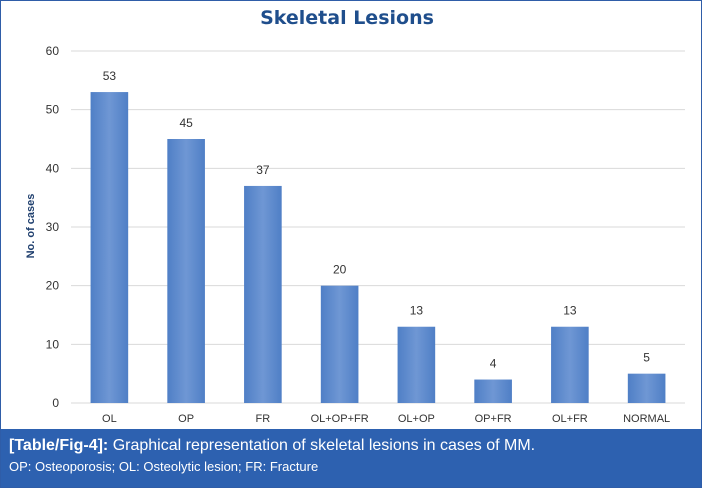 The width and height of the screenshot is (702, 488). What do you see at coordinates (55, 403) in the screenshot?
I see `y-tick-label: 0` at bounding box center [55, 403].